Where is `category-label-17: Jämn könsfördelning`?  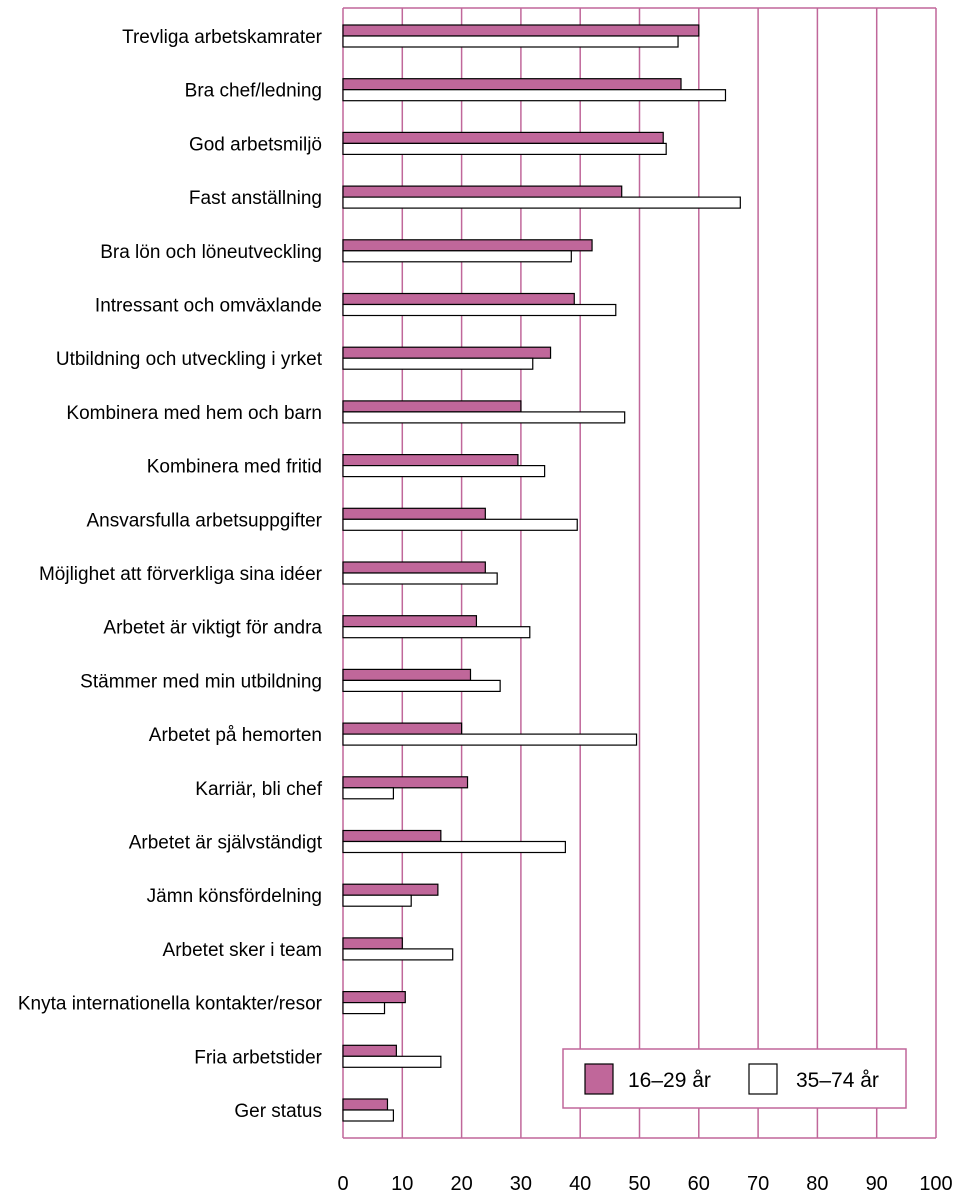
category-label-17: Jämn könsfördelning is located at coordinates (234, 896).